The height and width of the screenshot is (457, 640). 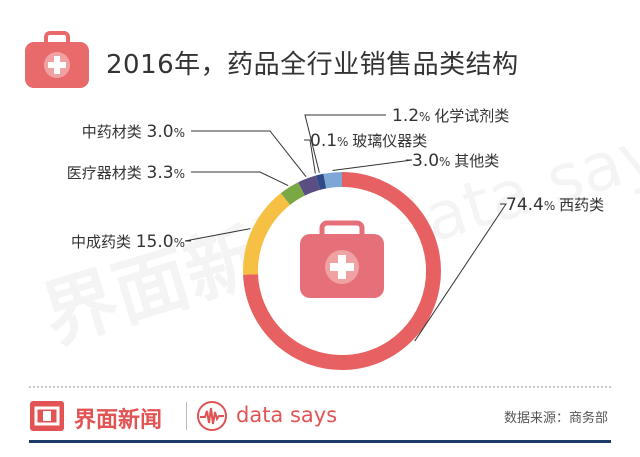 I want to click on brand-jiemian: 界面新闻, so click(x=110, y=416).